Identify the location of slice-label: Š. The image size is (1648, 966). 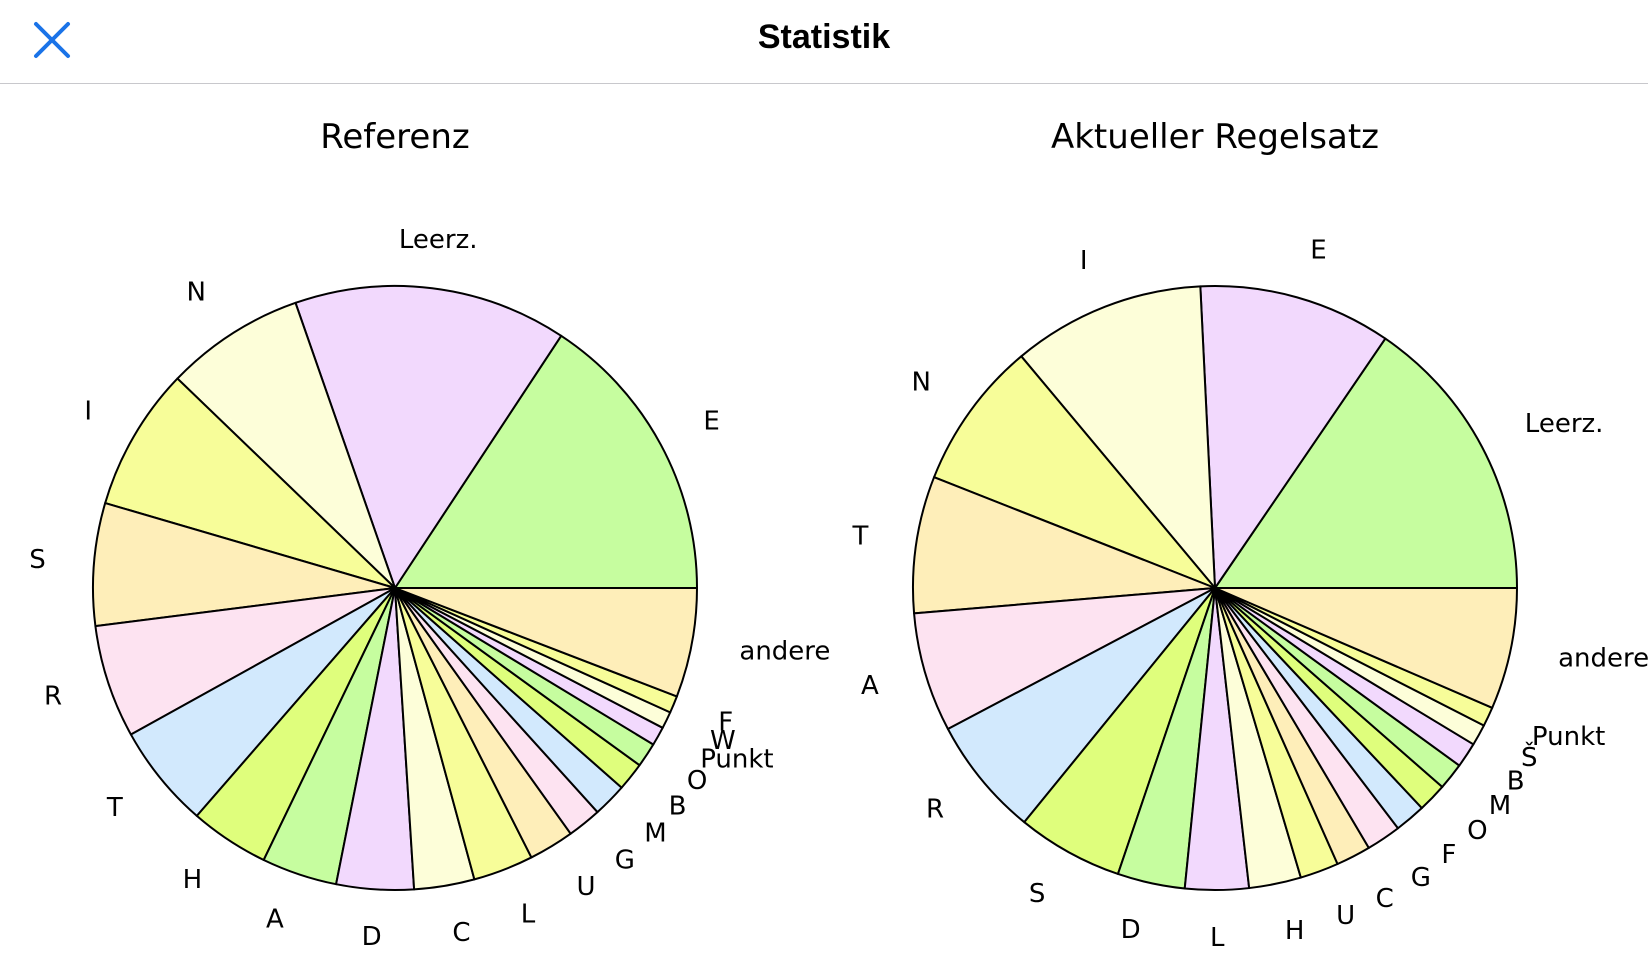
(1529, 757).